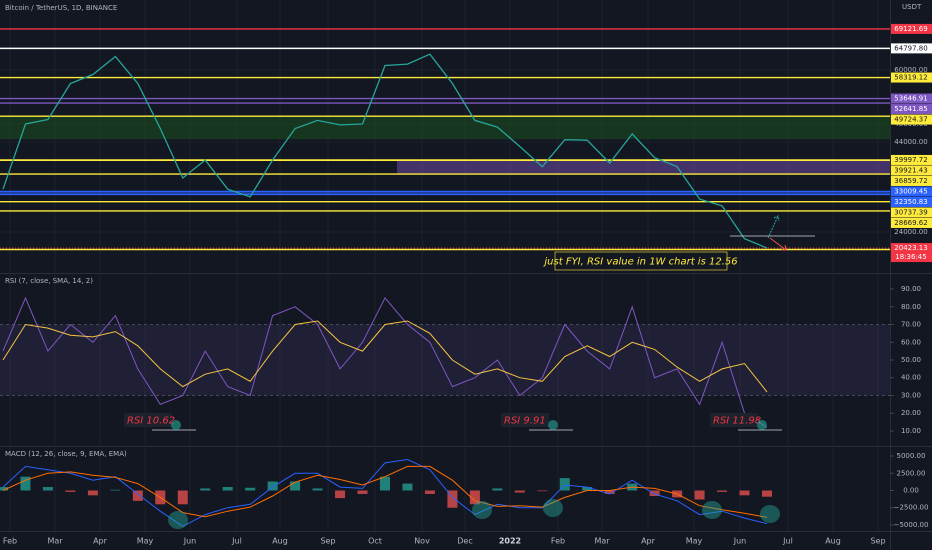 The height and width of the screenshot is (550, 932). Describe the element at coordinates (911, 360) in the screenshot. I see `rsi-tick-label: 50.00` at that location.